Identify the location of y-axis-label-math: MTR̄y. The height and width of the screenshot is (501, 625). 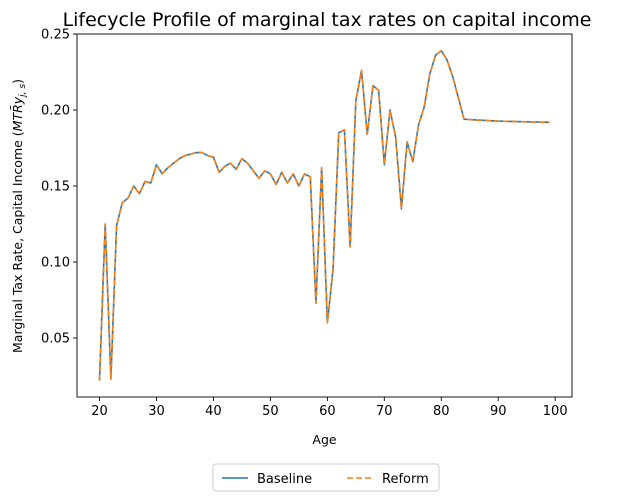
(17, 113).